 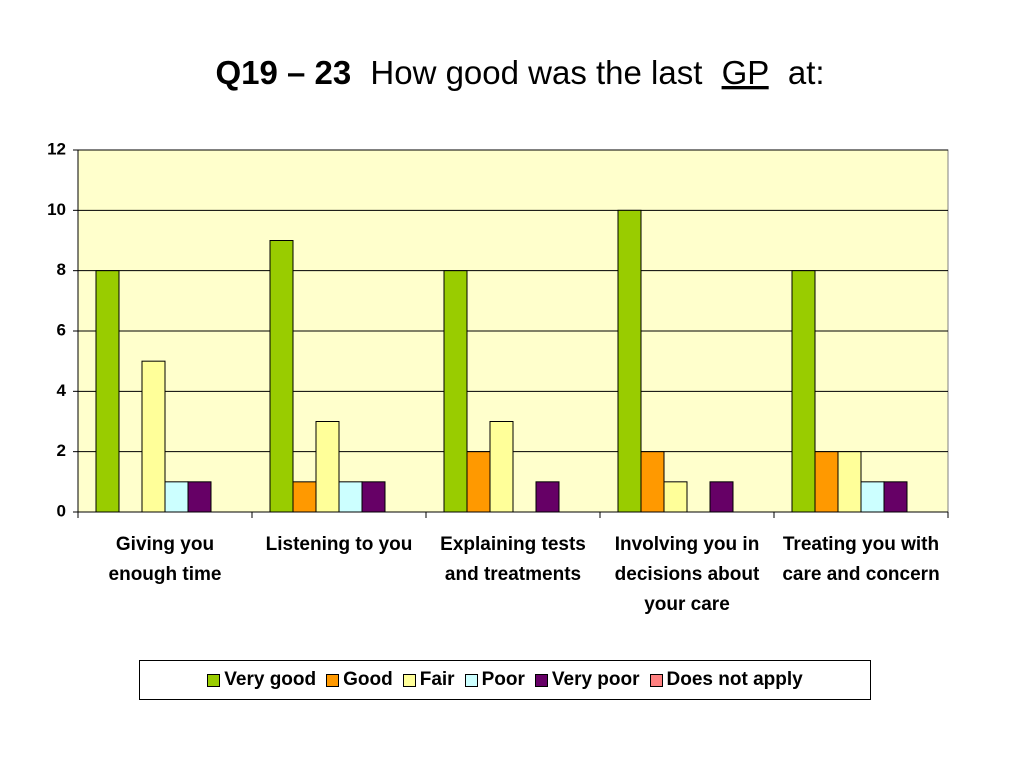 I want to click on legend-item: Very good, so click(x=261, y=680).